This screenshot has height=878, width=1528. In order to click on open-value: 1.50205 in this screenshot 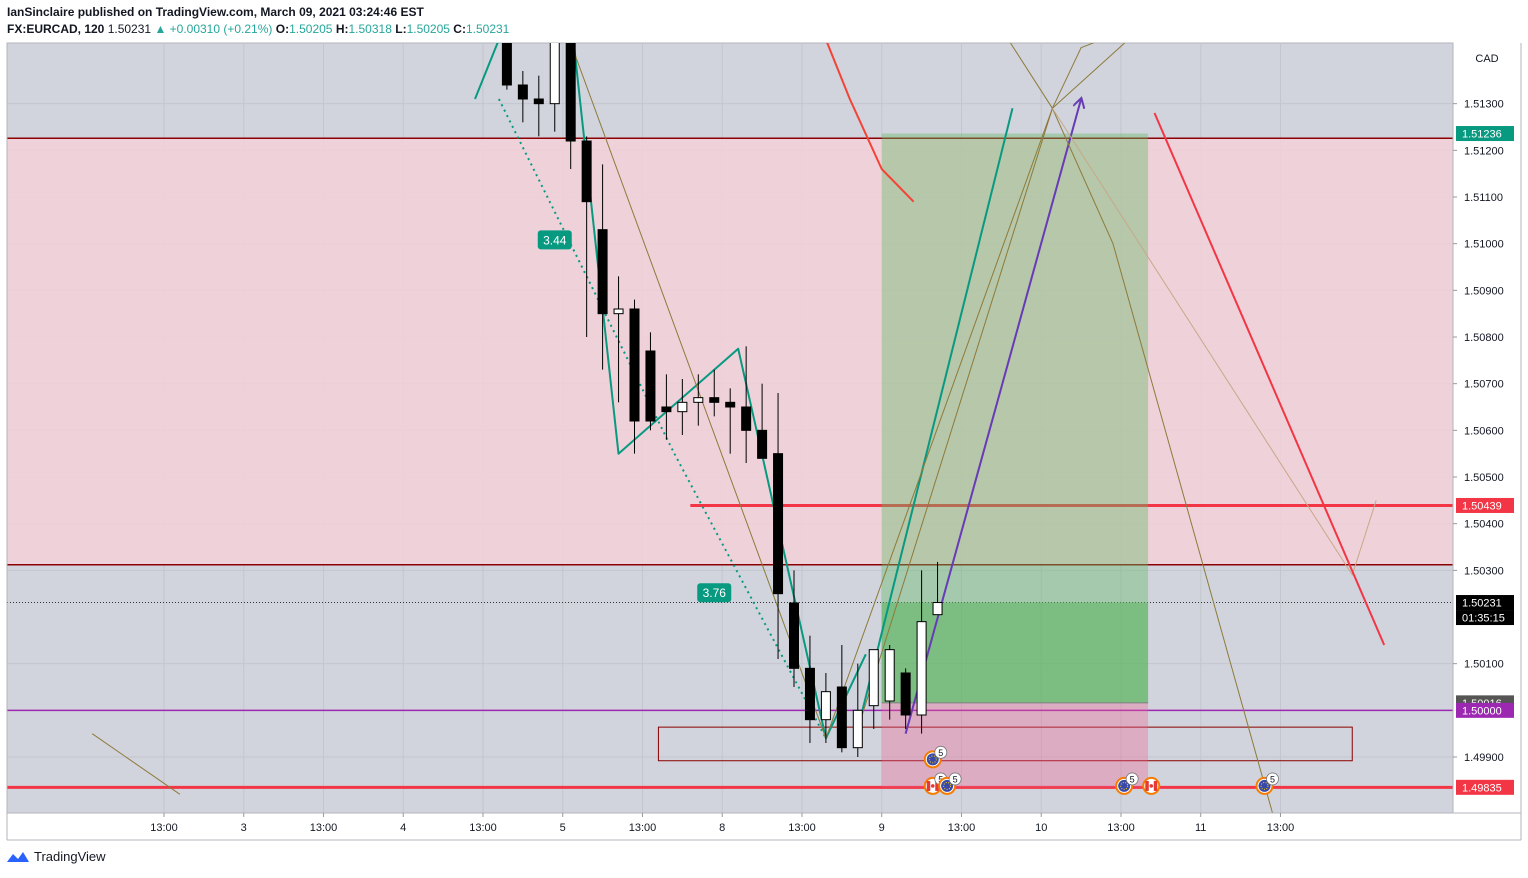, I will do `click(311, 29)`.